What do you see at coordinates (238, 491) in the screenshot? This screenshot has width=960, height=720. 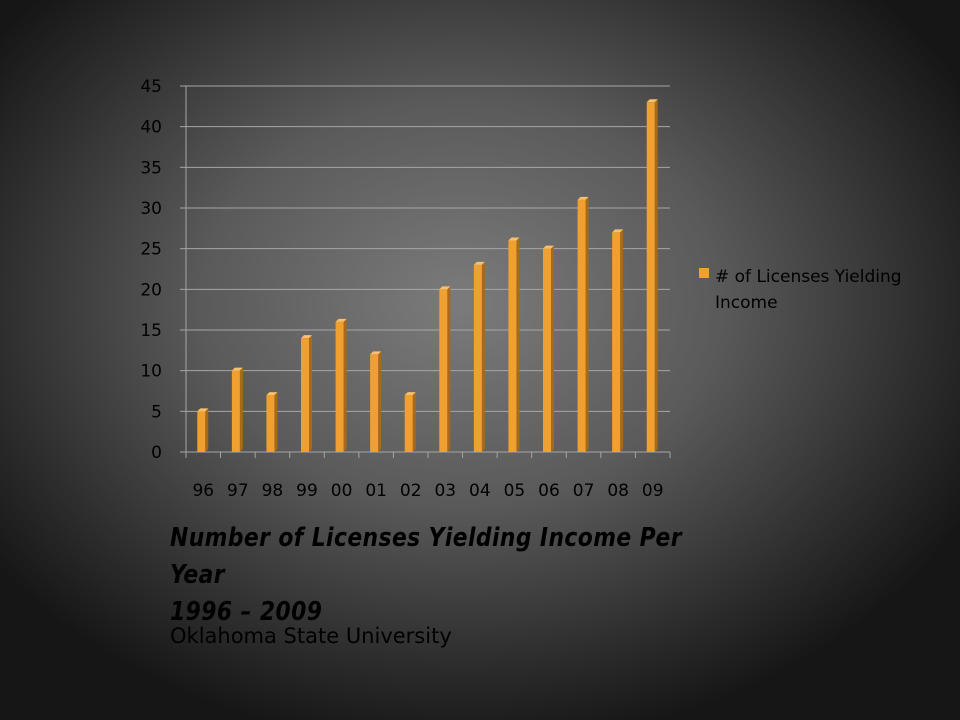 I see `x-tick-label: 97` at bounding box center [238, 491].